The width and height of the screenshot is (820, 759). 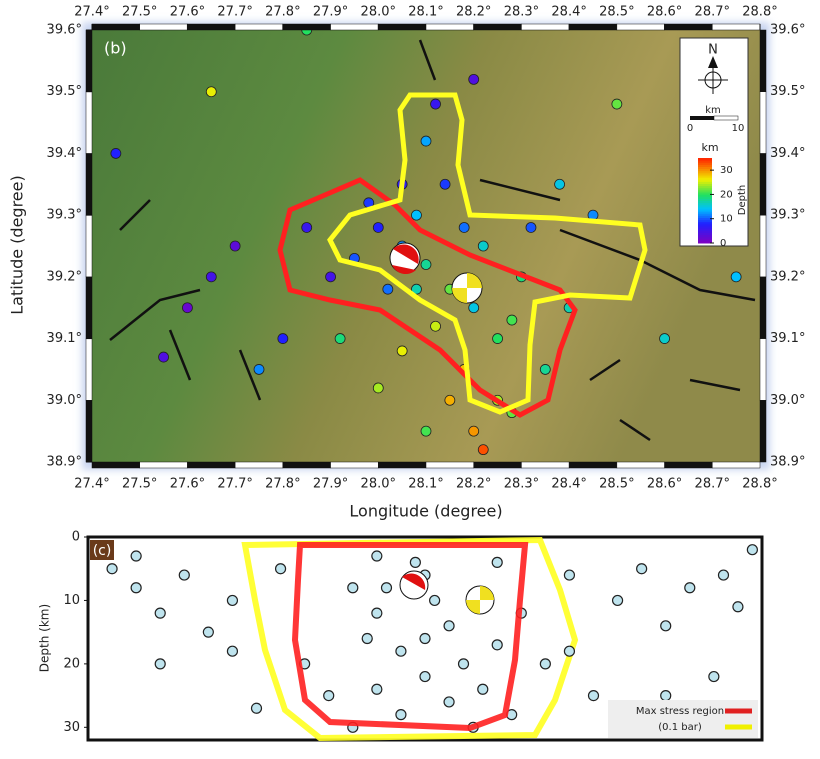 I want to click on inset-legend: N km km Depth 0 10 20 30 0 10, so click(x=714, y=143).